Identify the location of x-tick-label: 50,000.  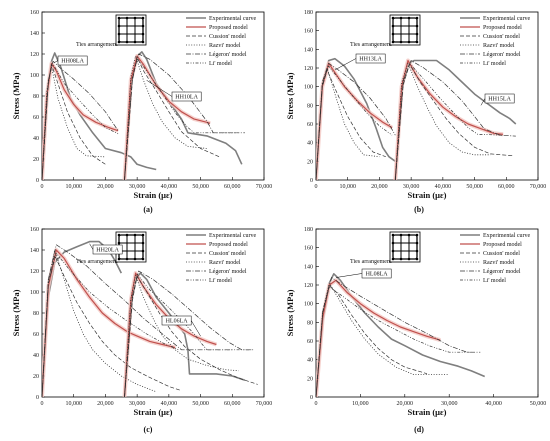
(200, 187).